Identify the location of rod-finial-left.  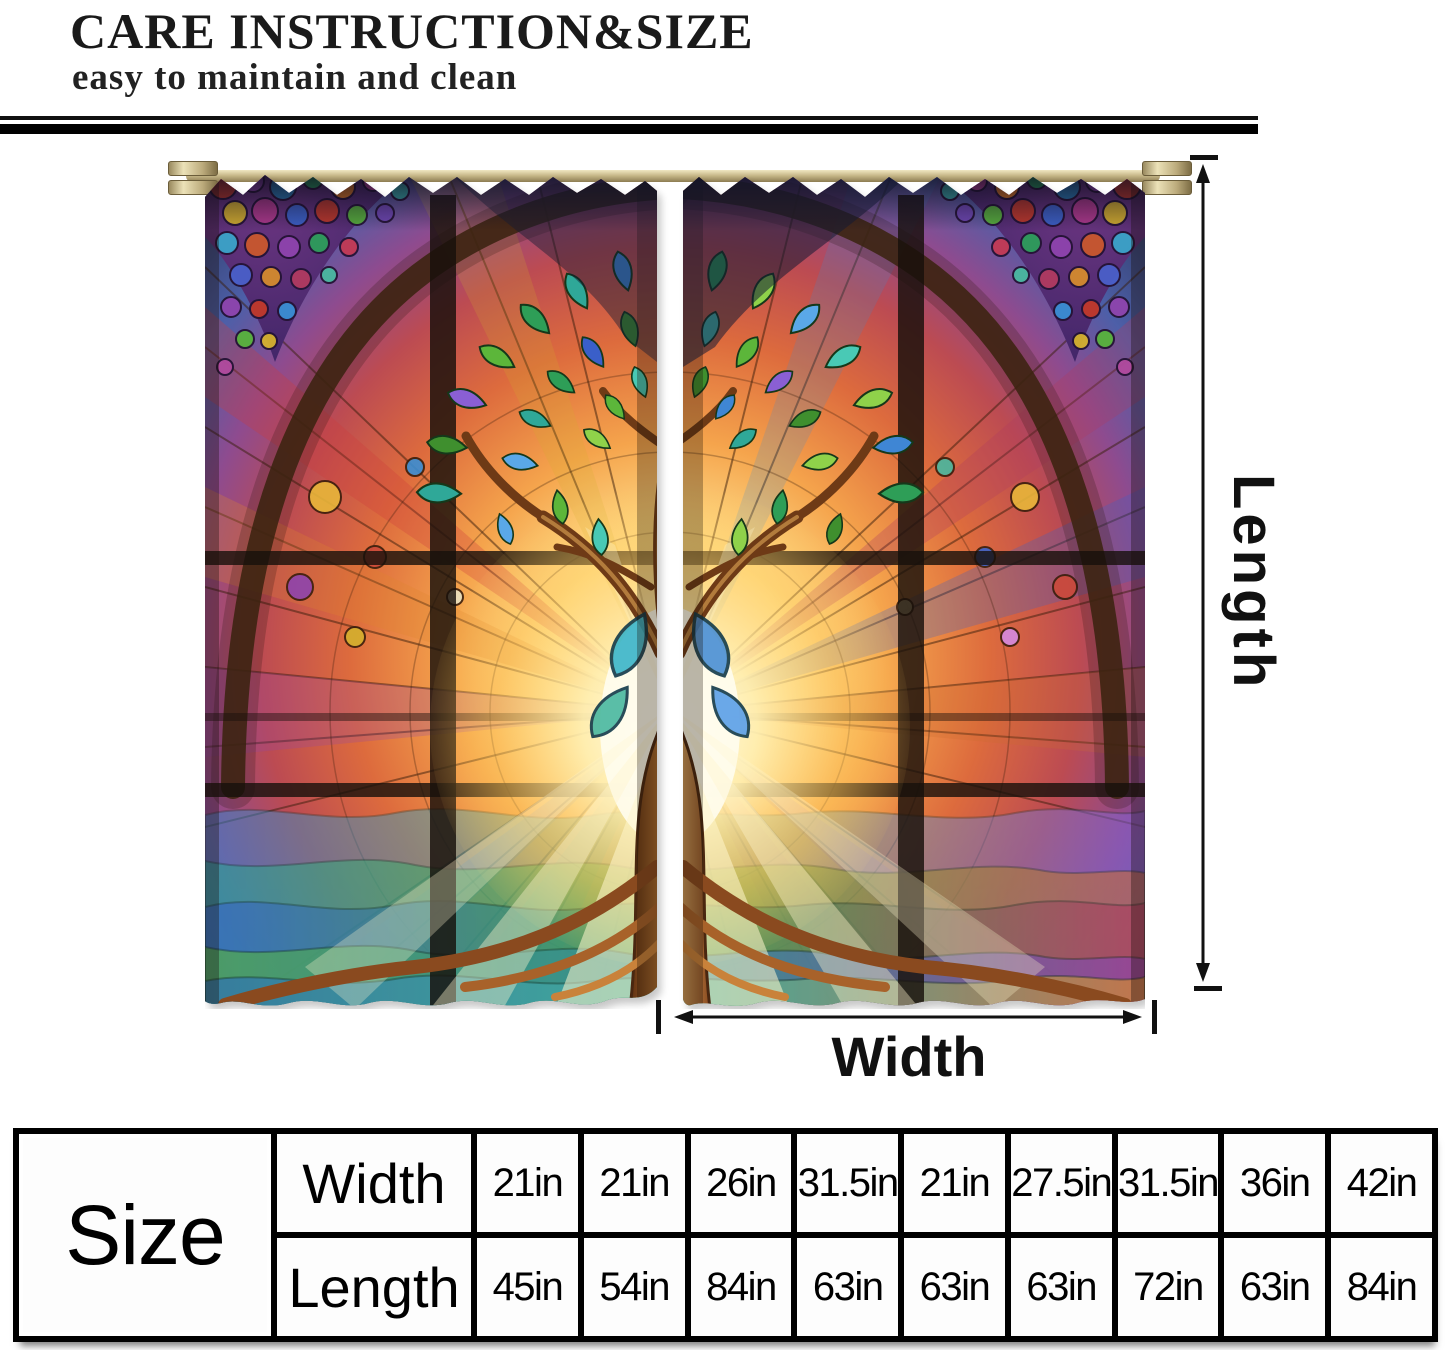
(193, 179).